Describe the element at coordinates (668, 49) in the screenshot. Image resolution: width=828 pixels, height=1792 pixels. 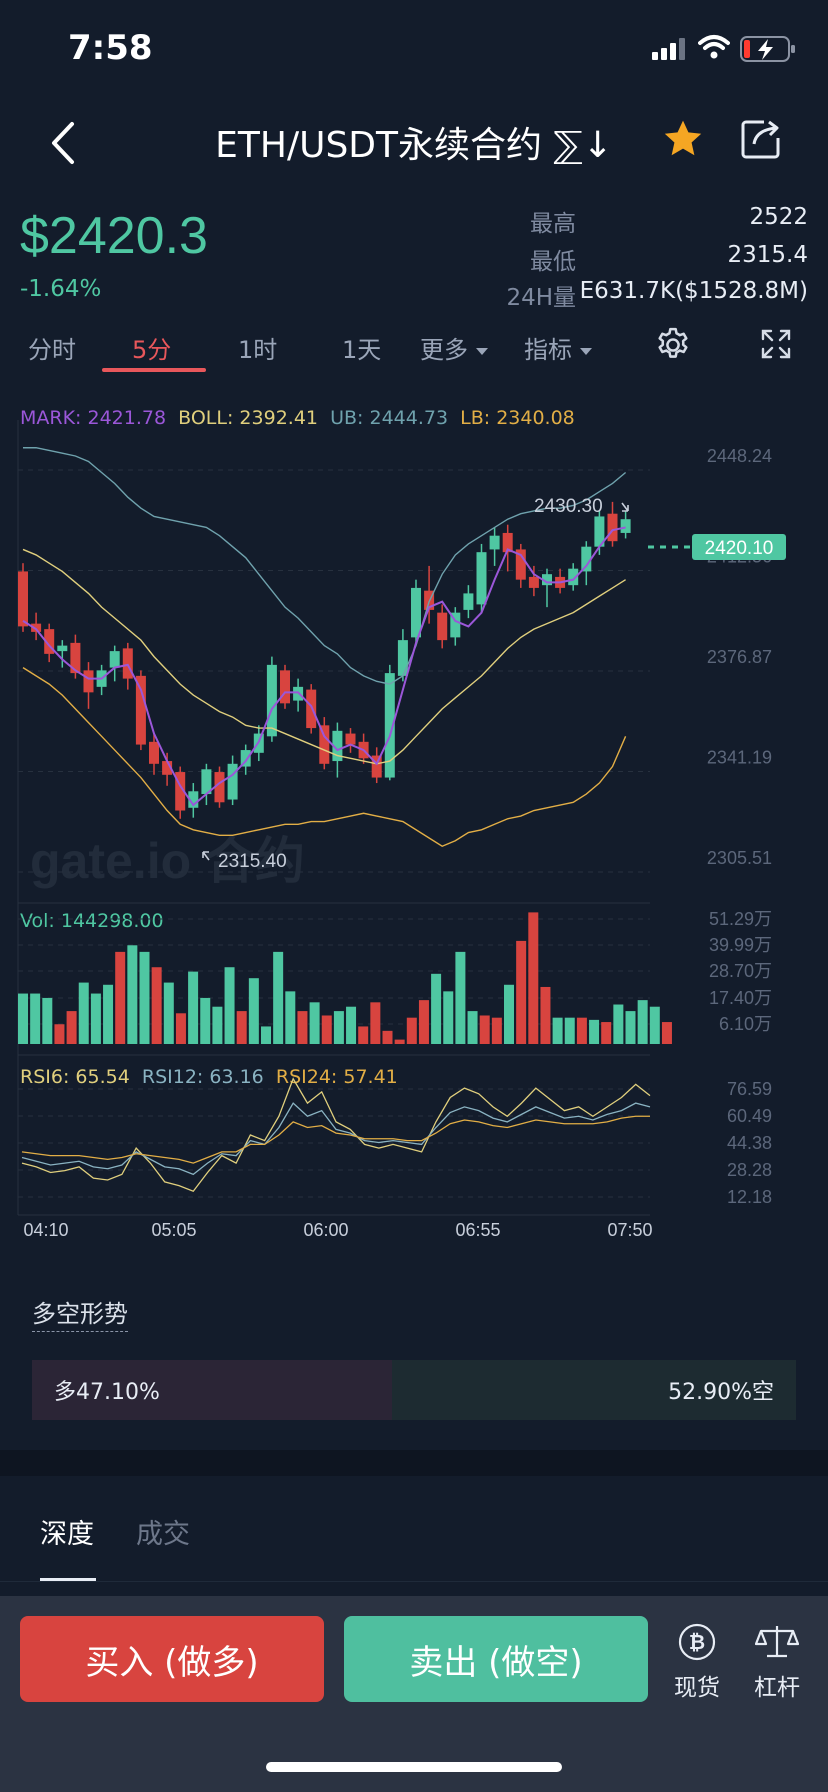
I see `signal-icon` at that location.